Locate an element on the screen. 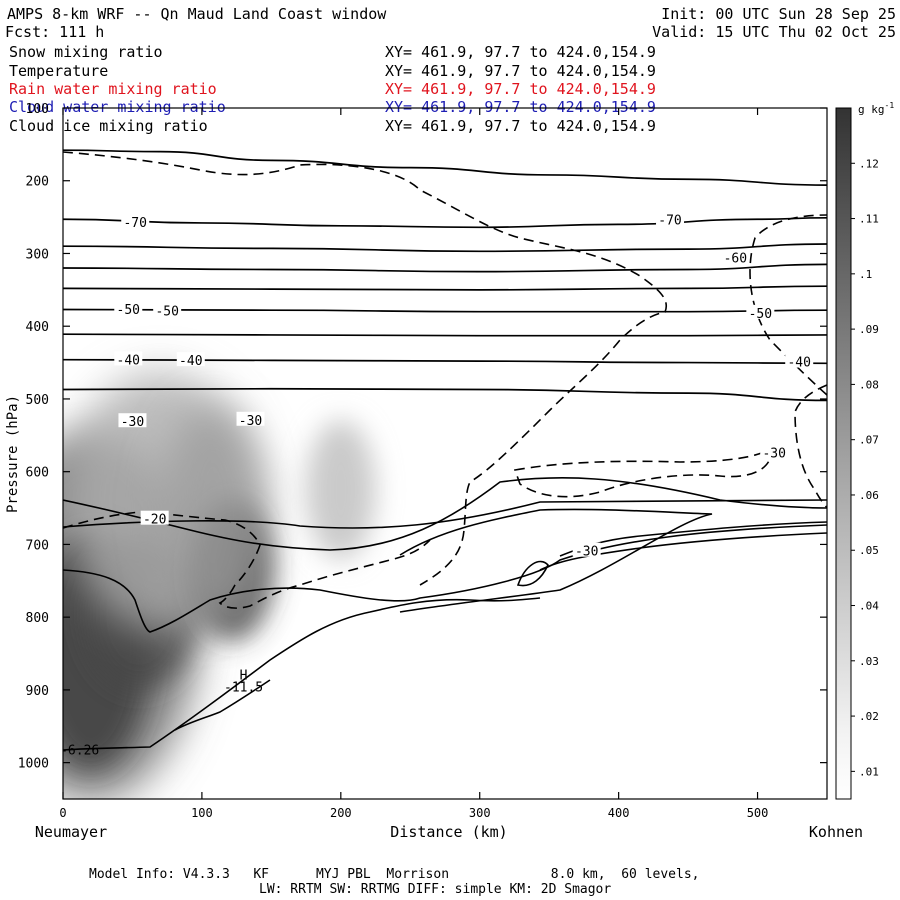 This screenshot has height=900, width=900. cloud-ice-lower-edge is located at coordinates (247, 560).